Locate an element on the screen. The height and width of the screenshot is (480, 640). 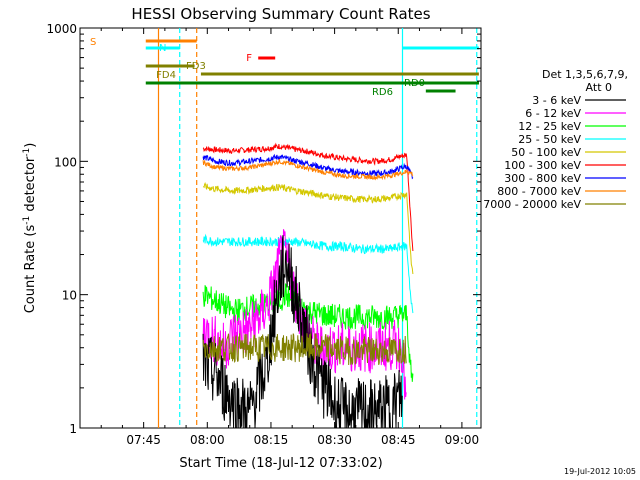
flag-label: FD4 is located at coordinates (166, 75).